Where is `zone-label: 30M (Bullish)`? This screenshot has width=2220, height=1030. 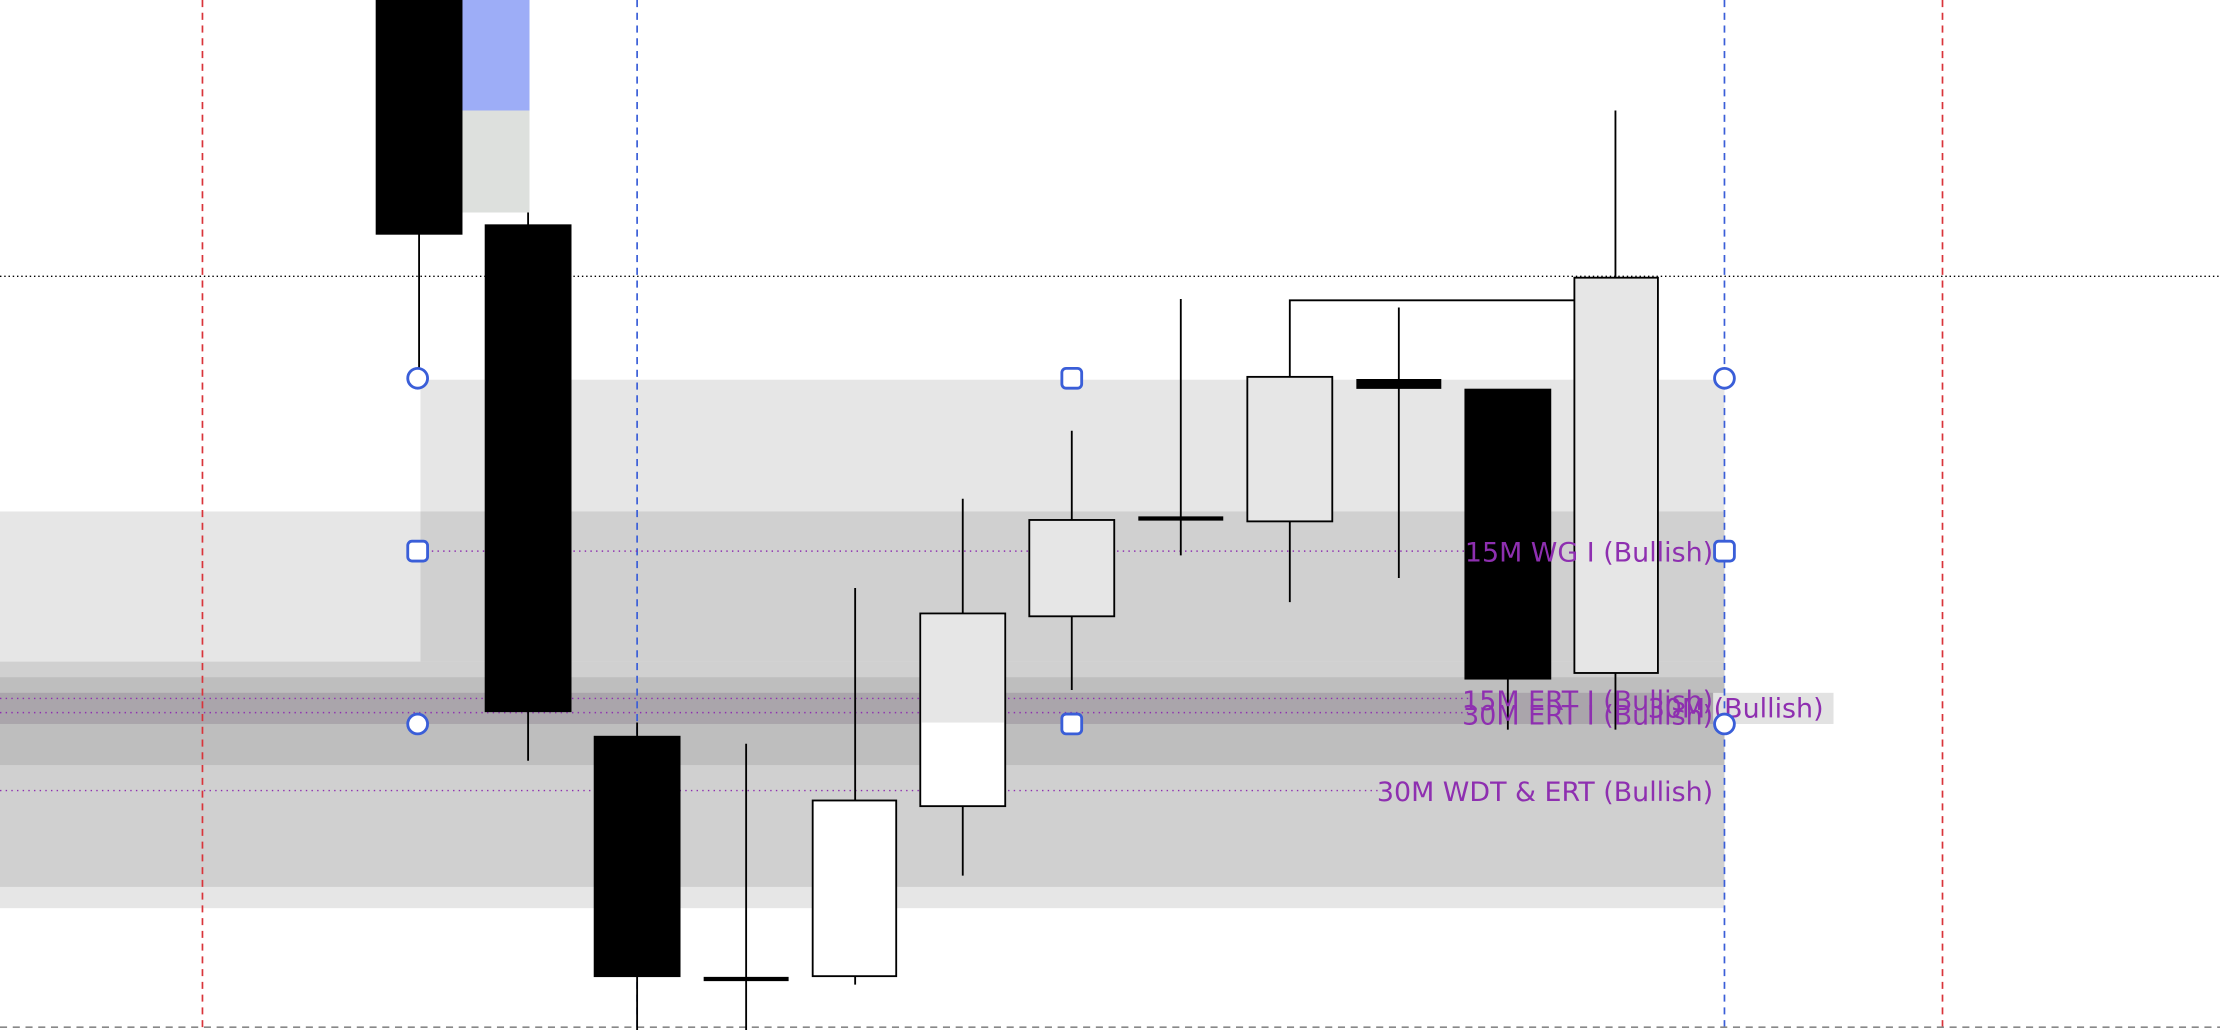 zone-label: 30M (Bullish) is located at coordinates (1736, 708).